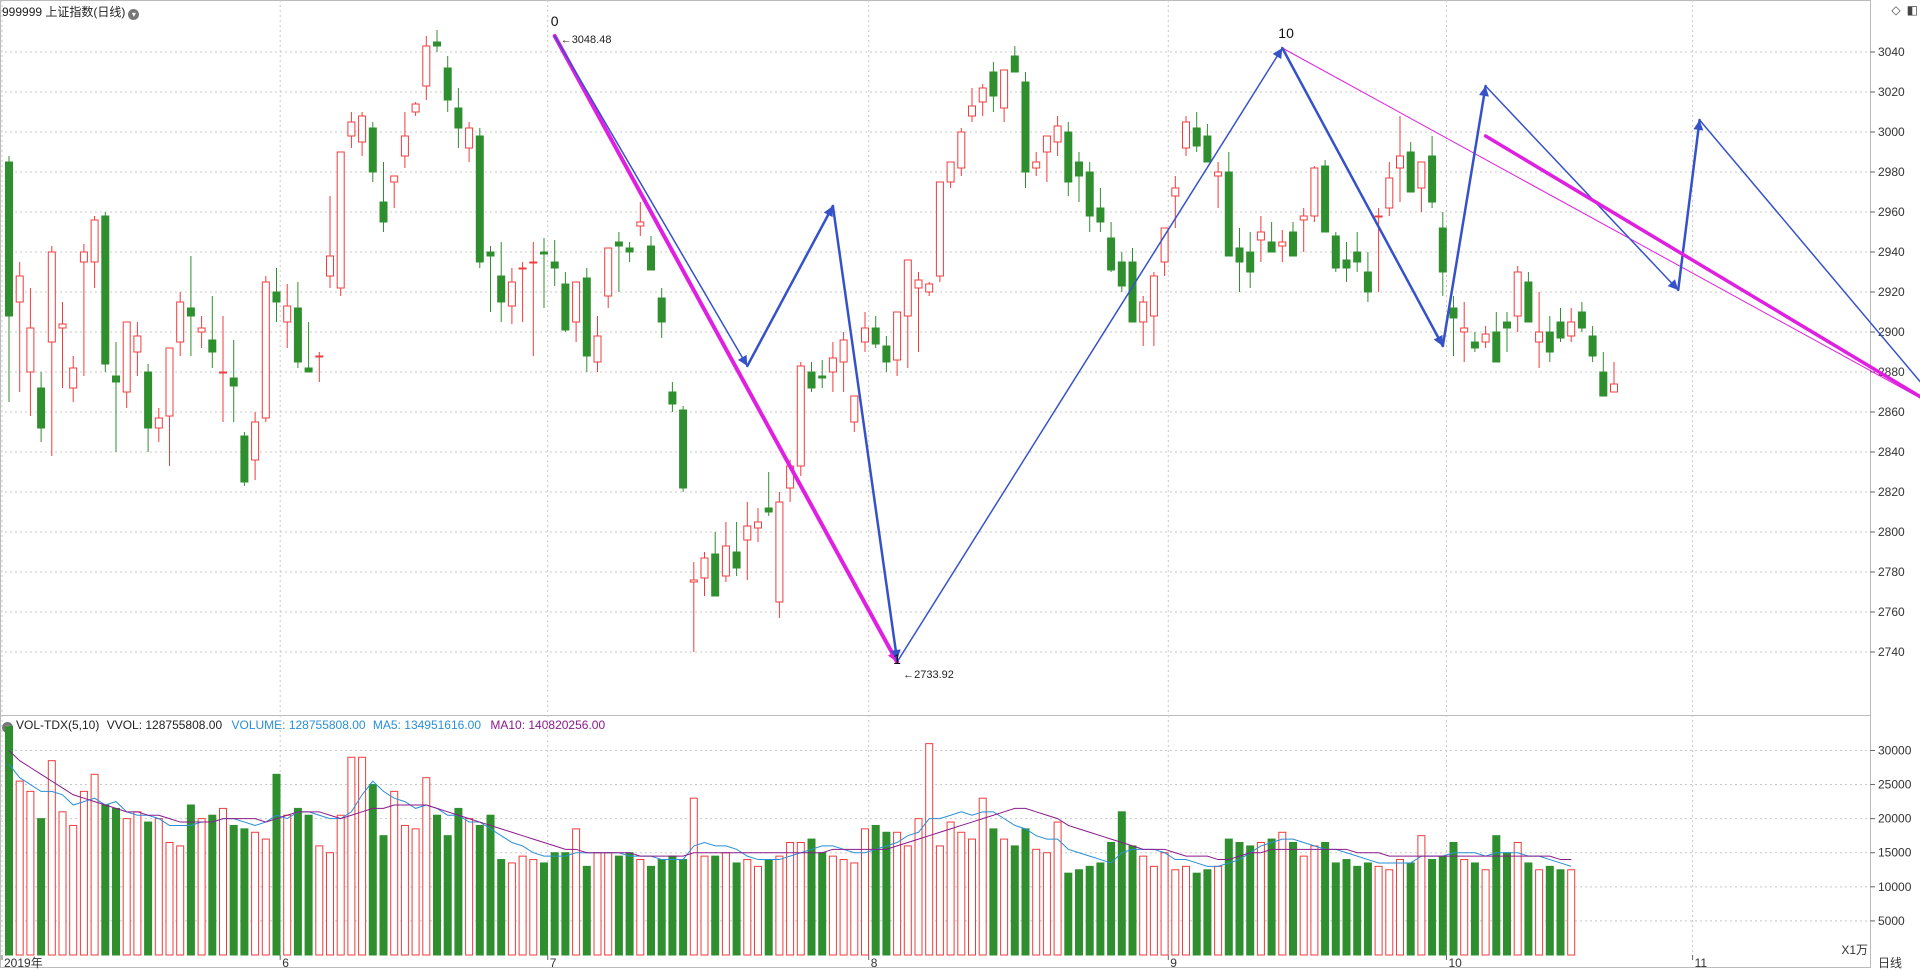 The height and width of the screenshot is (971, 1920). What do you see at coordinates (164, 725) in the screenshot?
I see `vvol-value: VVOL: 128755808.00` at bounding box center [164, 725].